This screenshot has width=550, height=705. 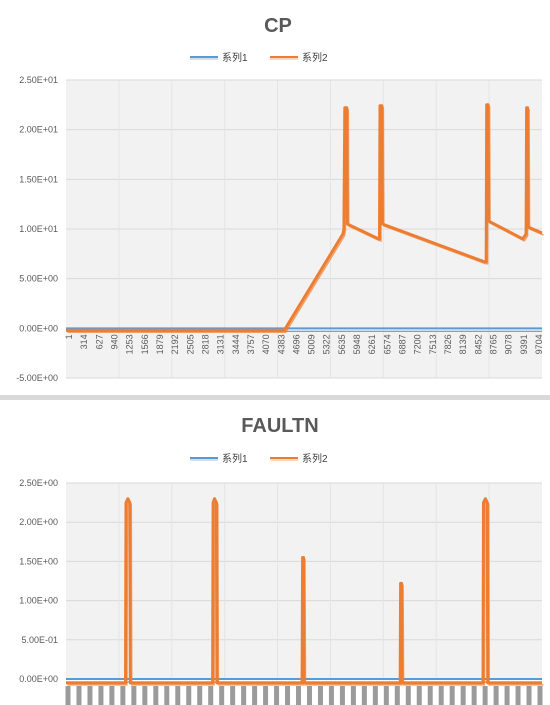 What do you see at coordinates (37, 378) in the screenshot?
I see `y-tick-label: -5.00E+00` at bounding box center [37, 378].